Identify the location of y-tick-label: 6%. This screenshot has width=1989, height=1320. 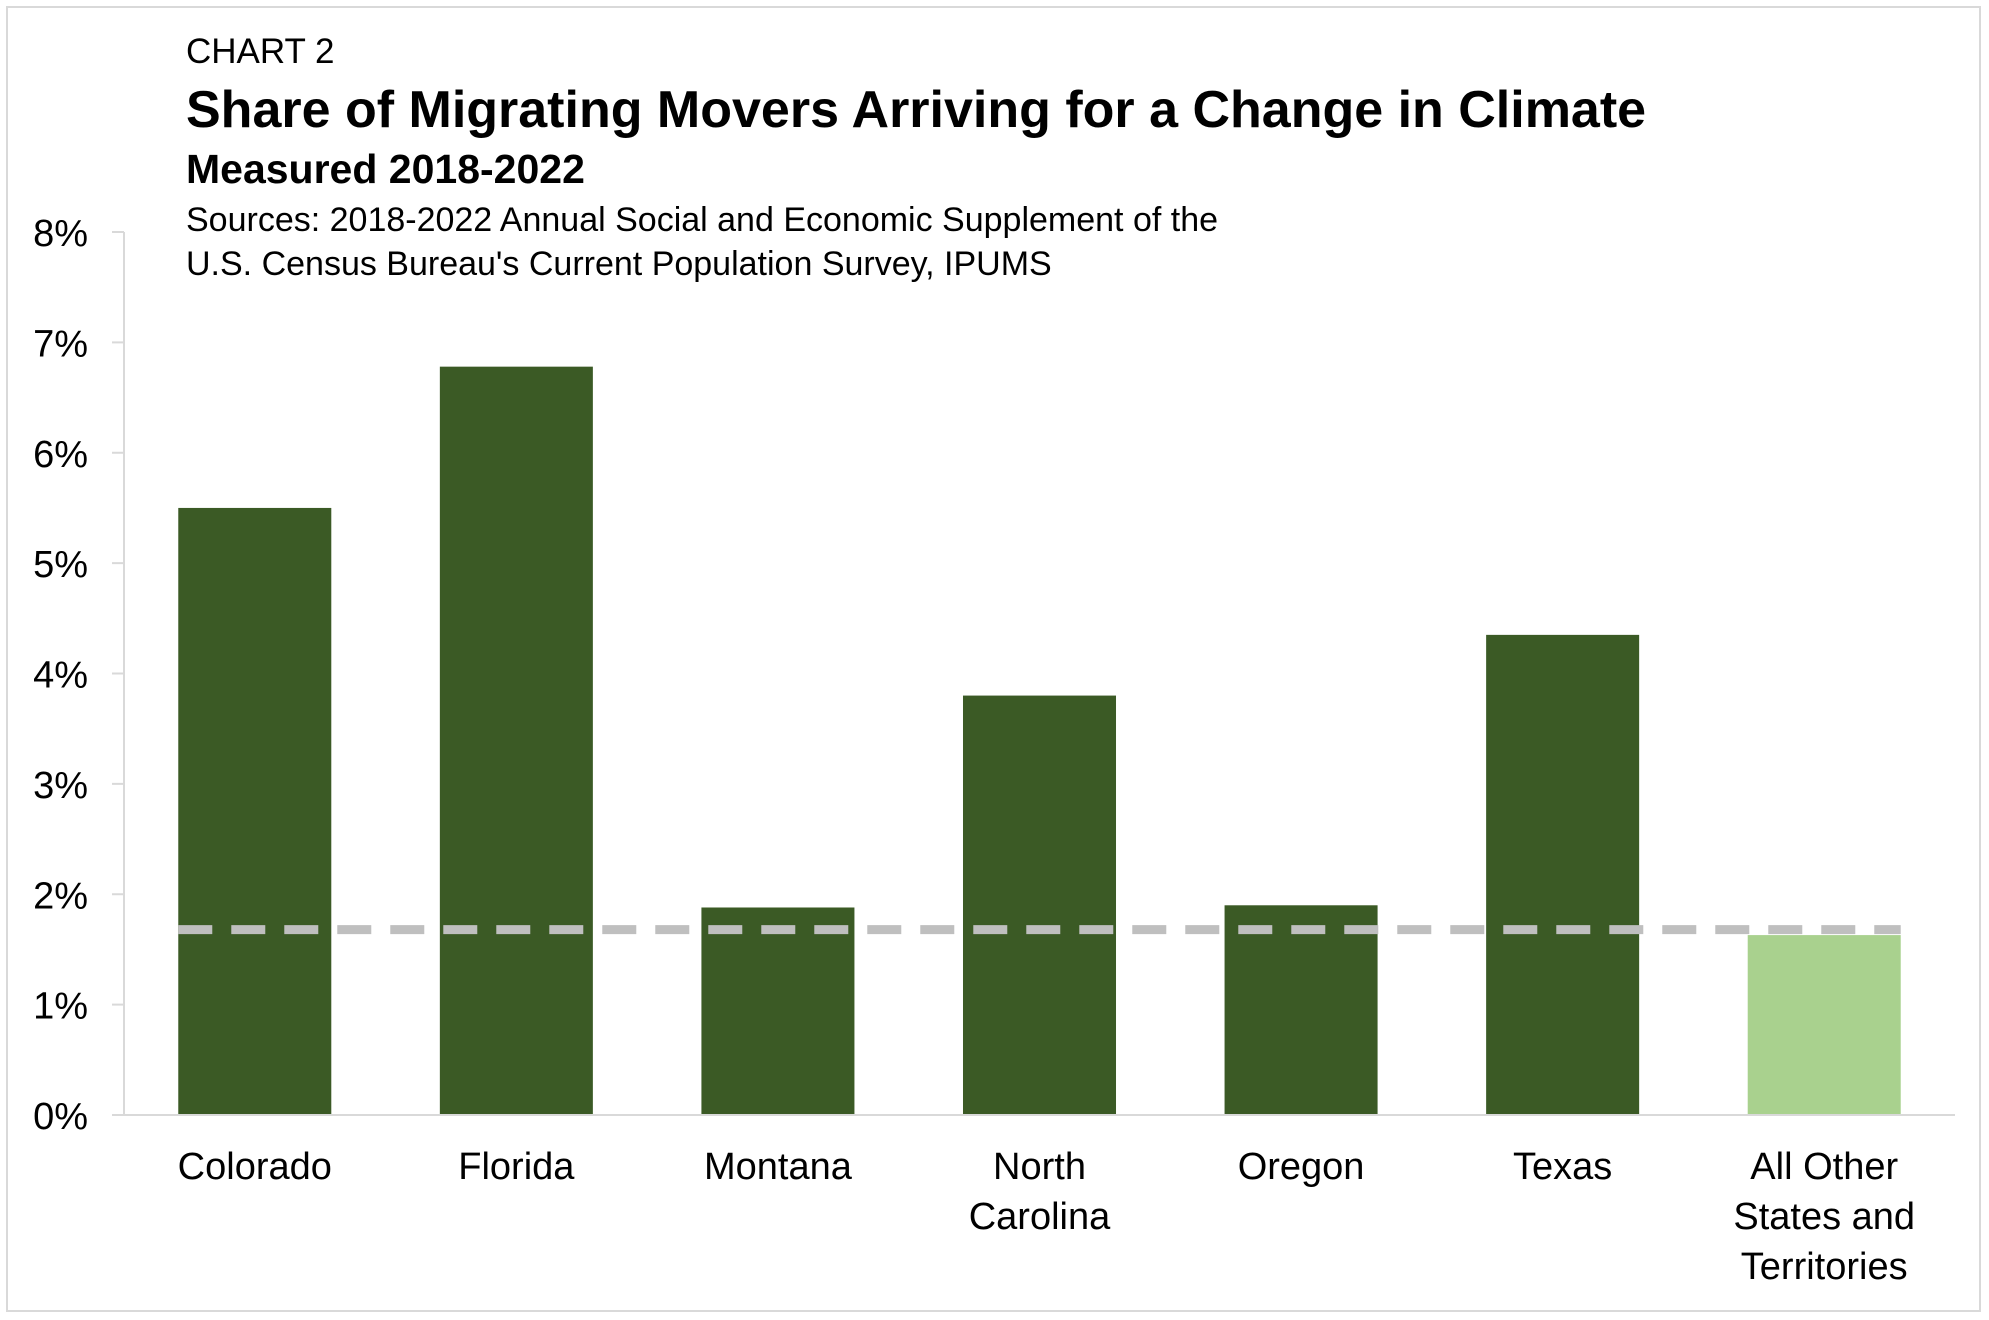
(60, 455).